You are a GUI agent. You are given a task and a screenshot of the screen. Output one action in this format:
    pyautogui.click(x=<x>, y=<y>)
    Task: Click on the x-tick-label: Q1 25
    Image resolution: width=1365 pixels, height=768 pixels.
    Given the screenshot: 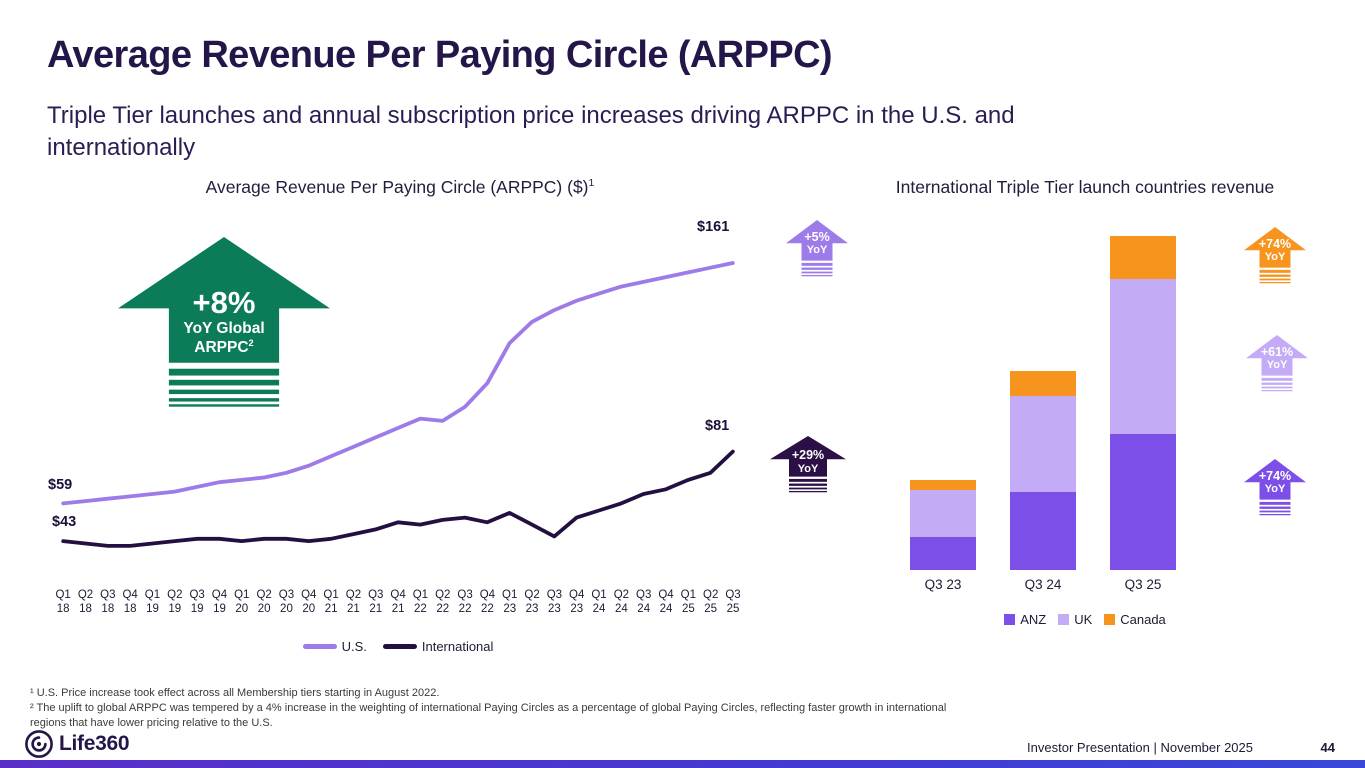 What is the action you would take?
    pyautogui.click(x=688, y=602)
    